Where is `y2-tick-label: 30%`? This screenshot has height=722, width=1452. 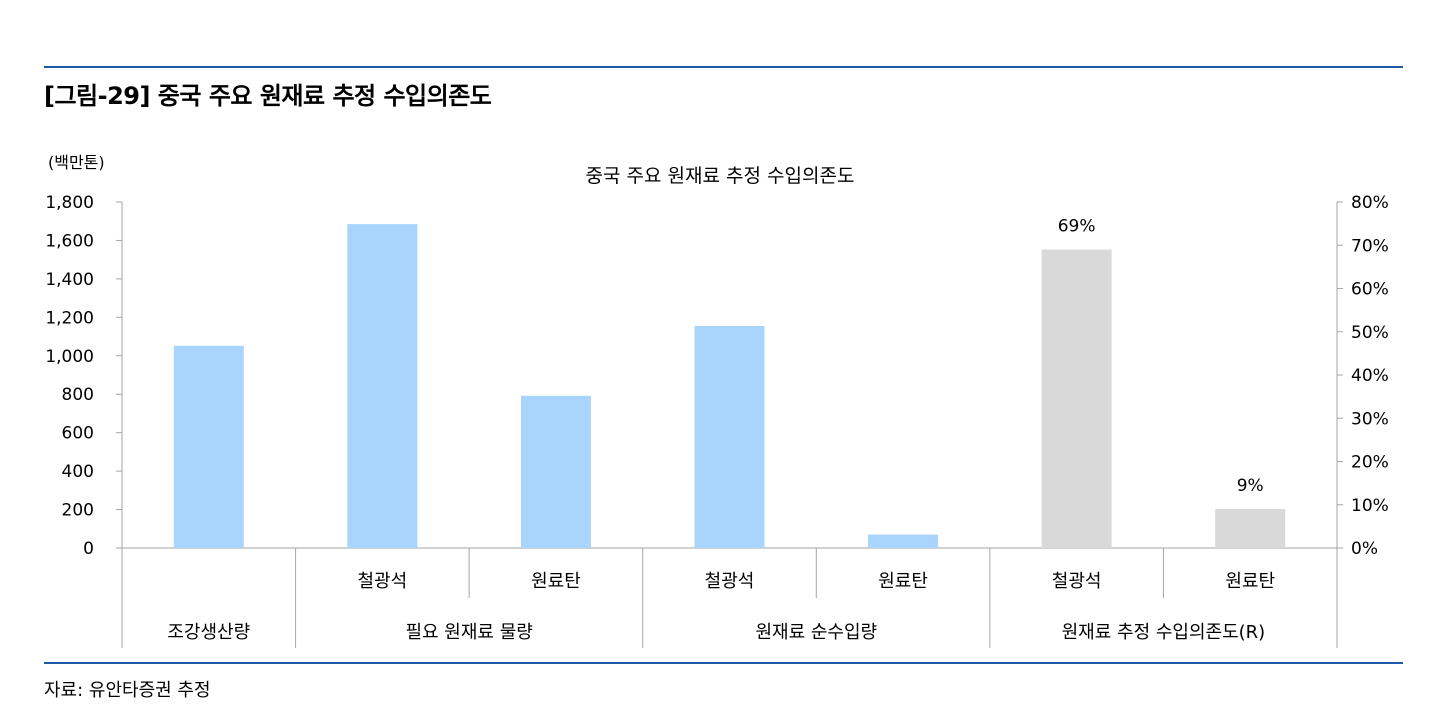
y2-tick-label: 30% is located at coordinates (1370, 419).